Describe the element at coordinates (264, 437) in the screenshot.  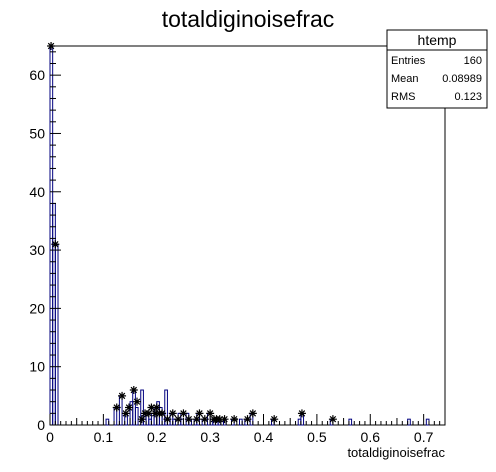
I see `x-tick-label: 0.4` at that location.